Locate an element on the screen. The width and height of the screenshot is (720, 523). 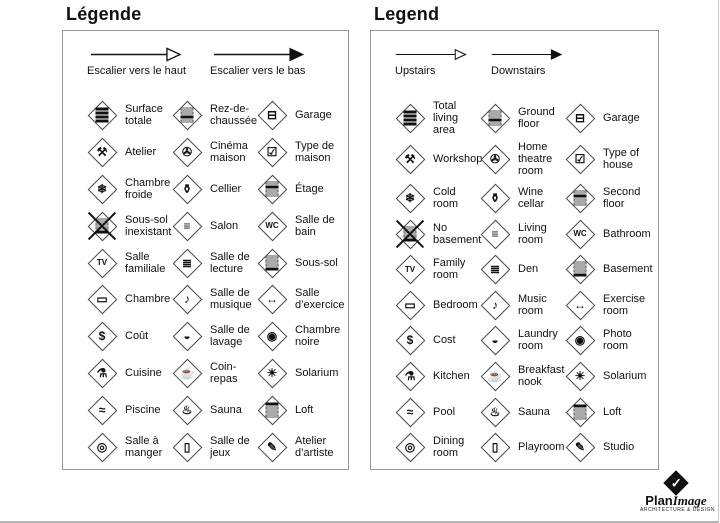
bathroom-icon: WC is located at coordinates (580, 234).